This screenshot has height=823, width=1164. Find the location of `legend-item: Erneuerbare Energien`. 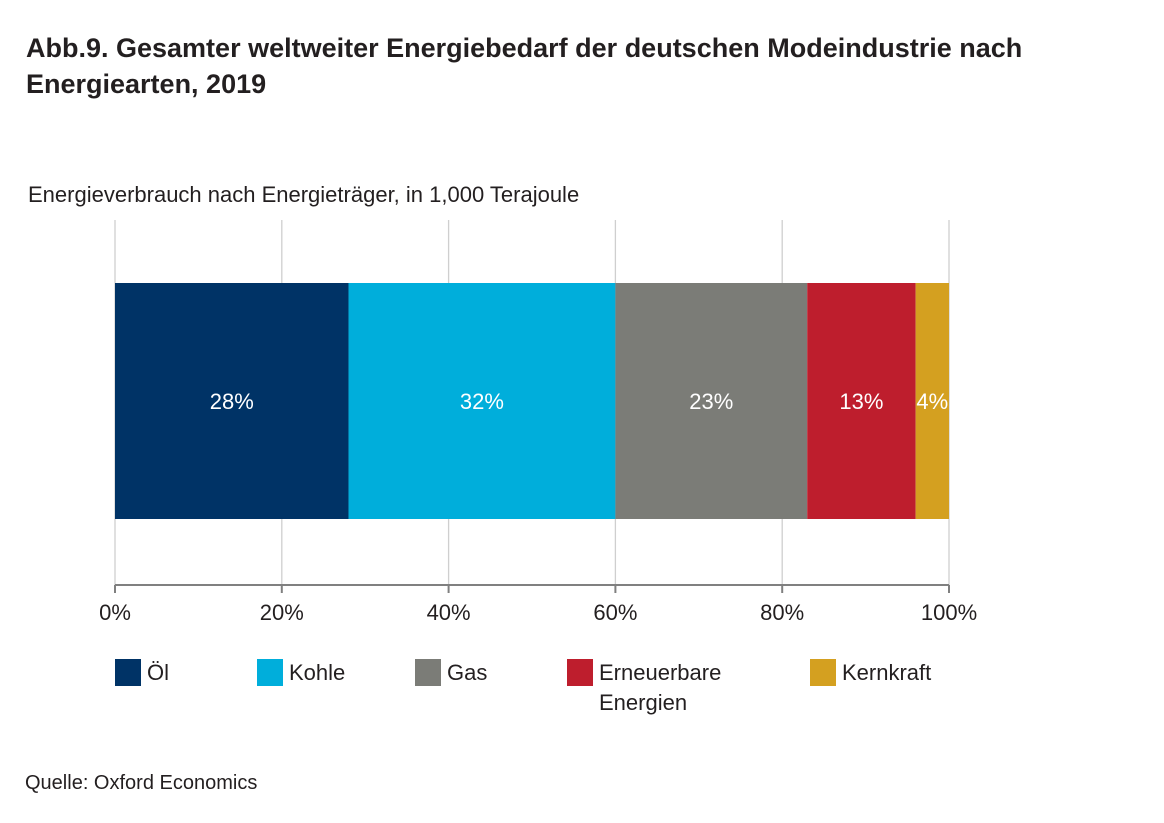

legend-item: Erneuerbare Energien is located at coordinates (677, 688).